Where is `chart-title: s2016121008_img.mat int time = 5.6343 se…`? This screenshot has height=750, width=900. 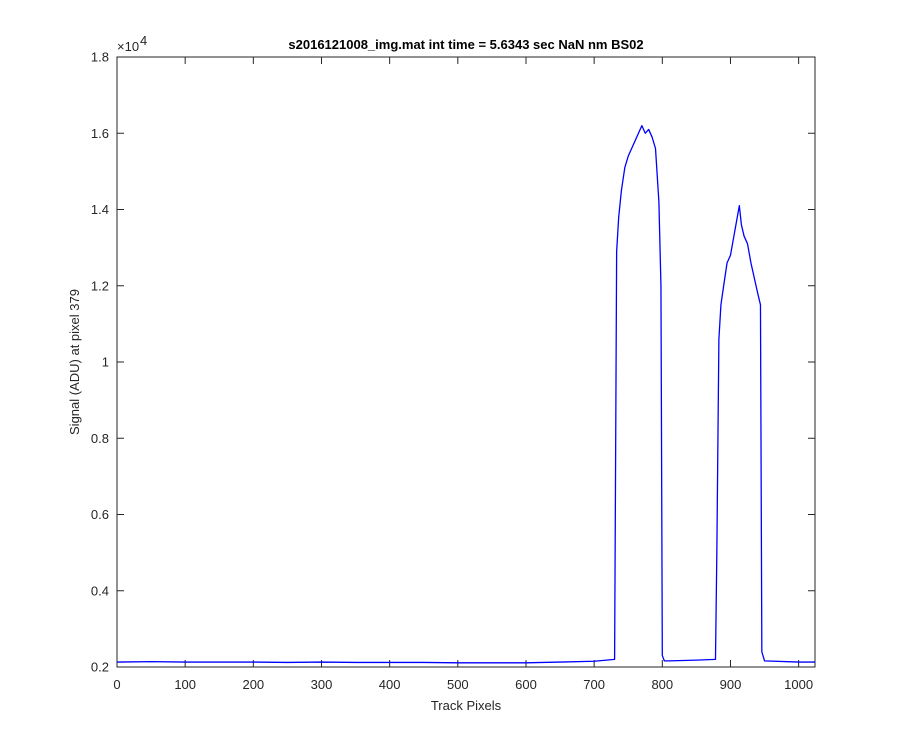
chart-title: s2016121008_img.mat int time = 5.6343 se… is located at coordinates (465, 44).